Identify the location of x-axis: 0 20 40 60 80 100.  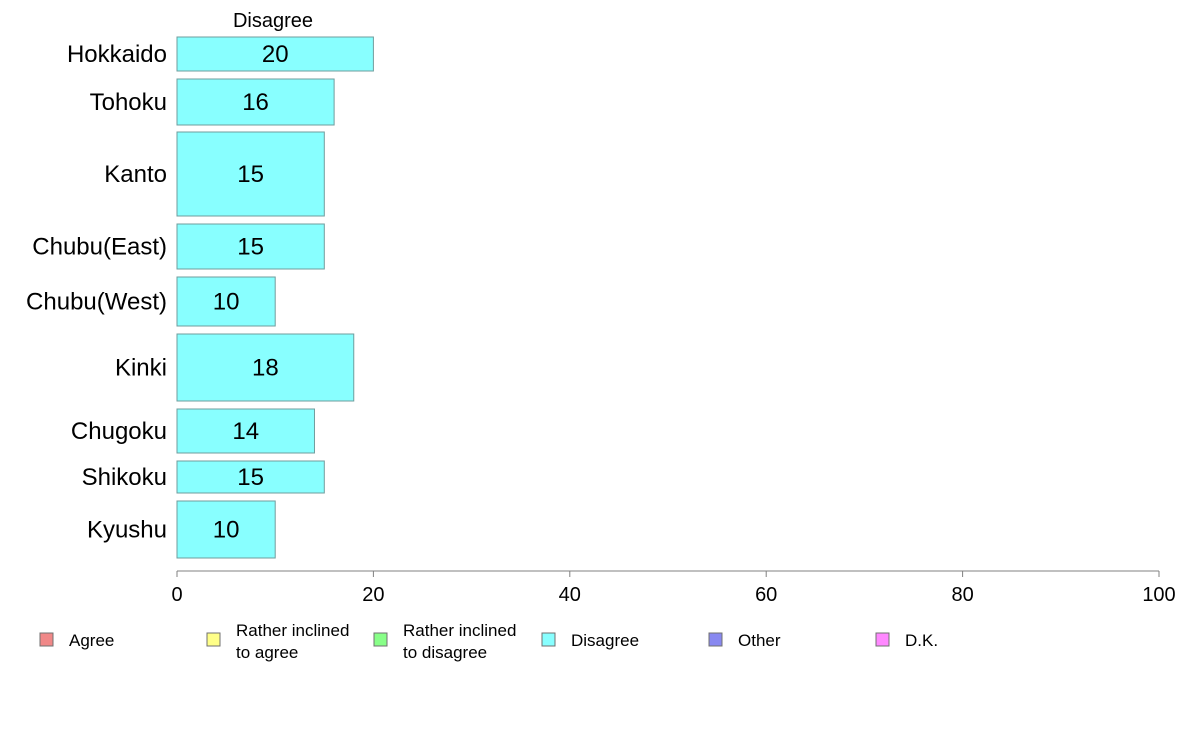
(673, 588).